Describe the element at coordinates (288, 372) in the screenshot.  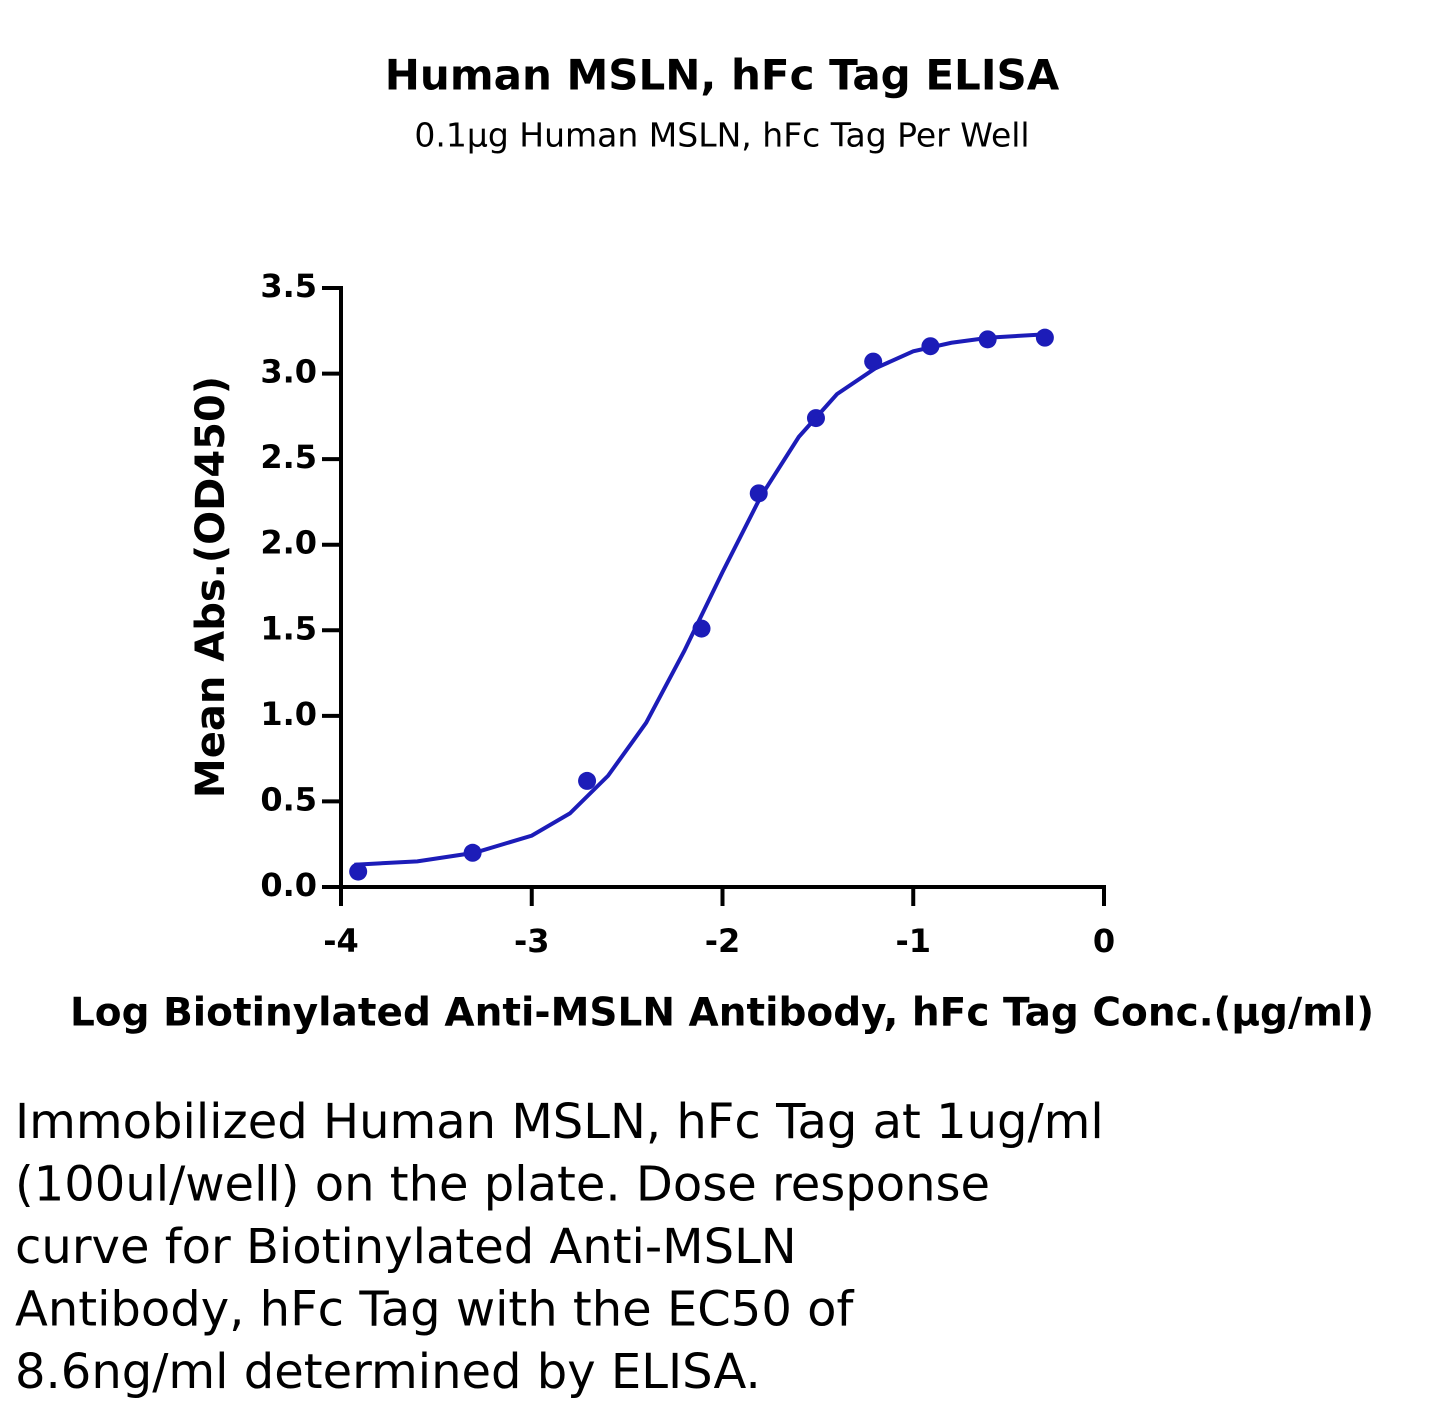
I see `y-tick-label: 3.0` at that location.